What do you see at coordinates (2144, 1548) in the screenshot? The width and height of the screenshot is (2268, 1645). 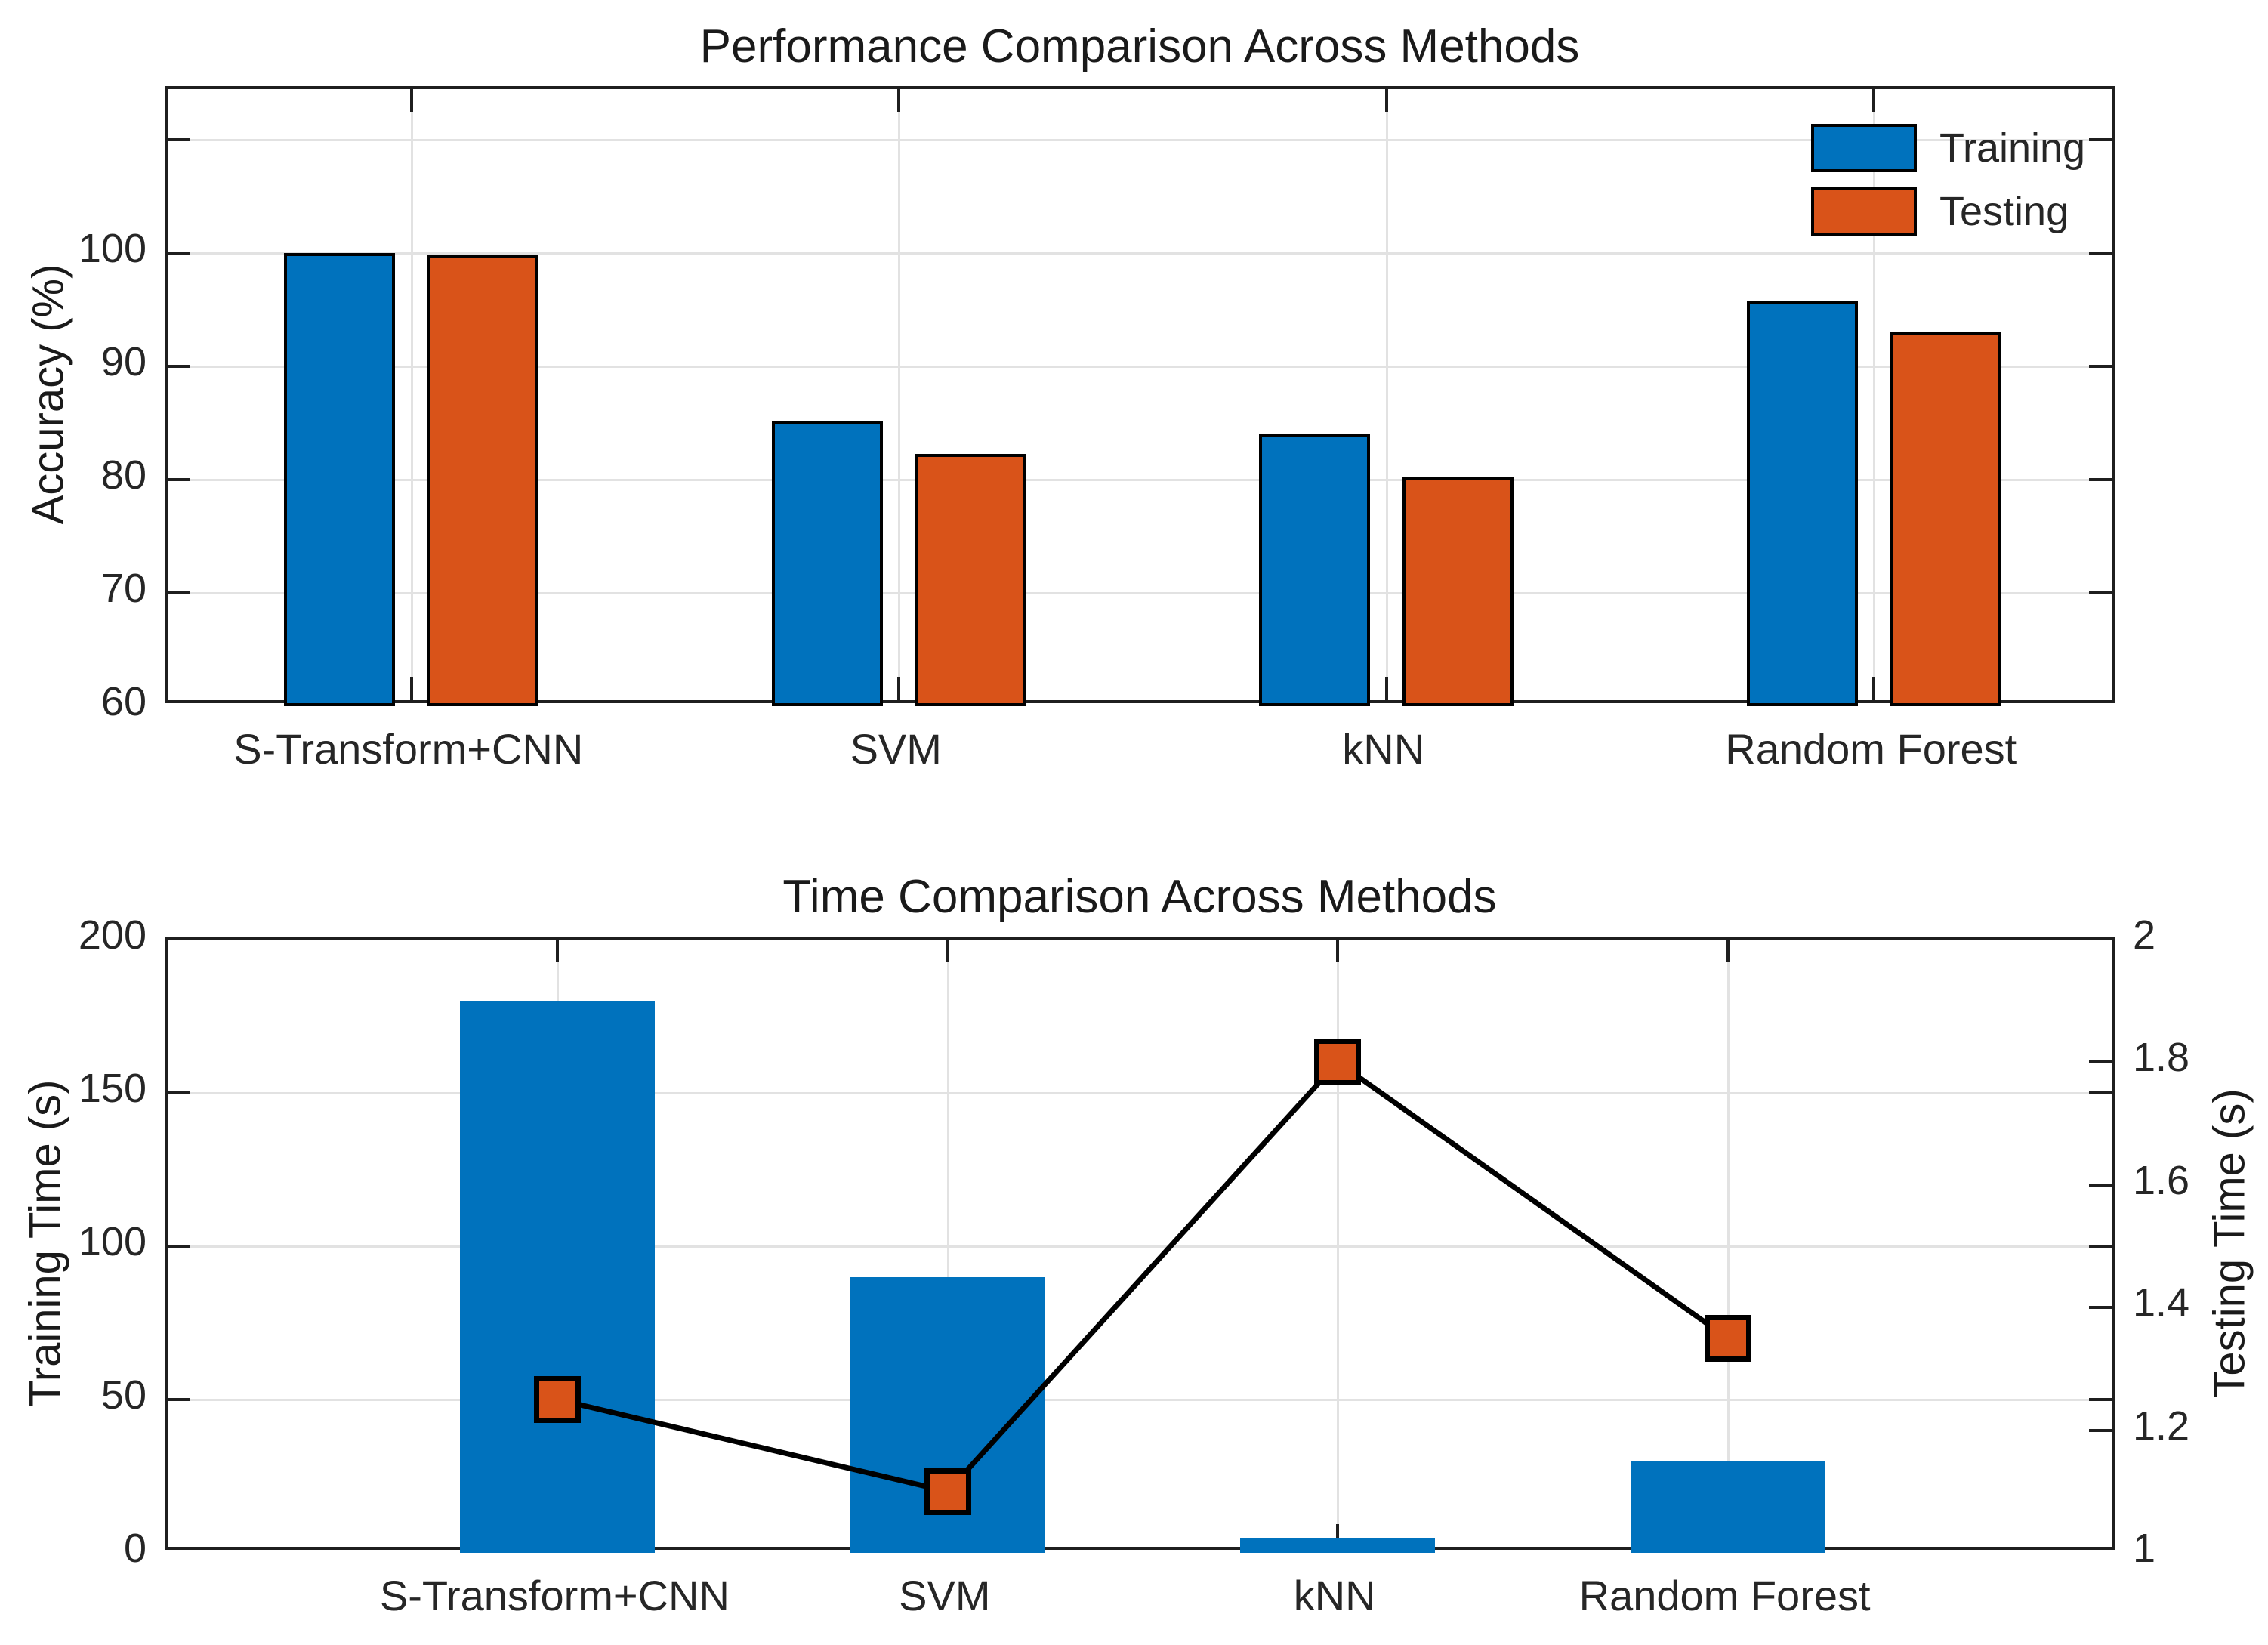 I see `y-tick-label: 1` at bounding box center [2144, 1548].